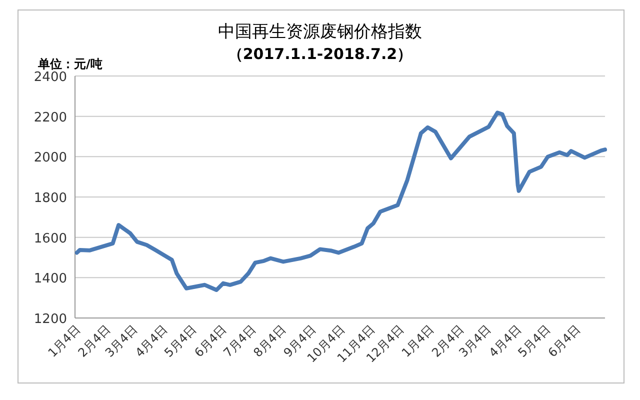 Image resolution: width=640 pixels, height=400 pixels. Describe the element at coordinates (50, 77) in the screenshot. I see `y-tick-label: 2400` at that location.